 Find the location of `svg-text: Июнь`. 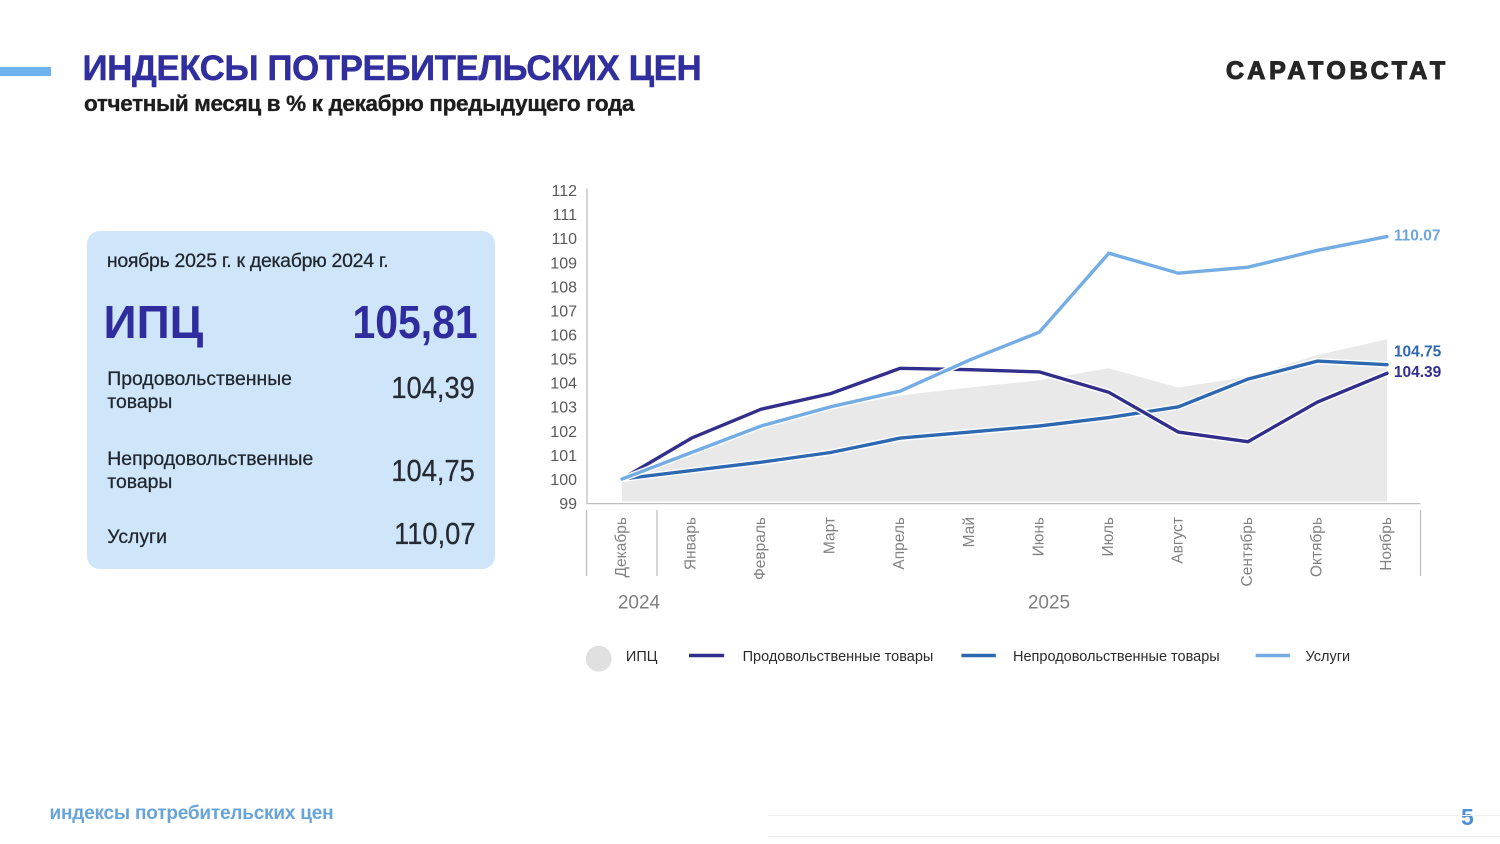

svg-text: Июнь is located at coordinates (1038, 536).